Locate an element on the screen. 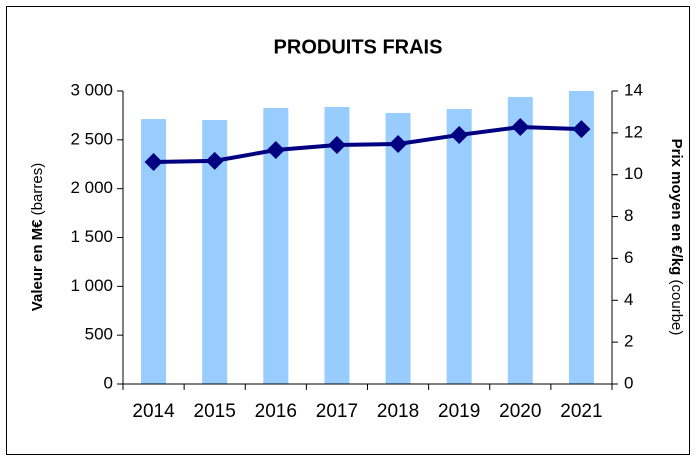 Image resolution: width=696 pixels, height=460 pixels. y2-tick-label: 14 is located at coordinates (633, 89).